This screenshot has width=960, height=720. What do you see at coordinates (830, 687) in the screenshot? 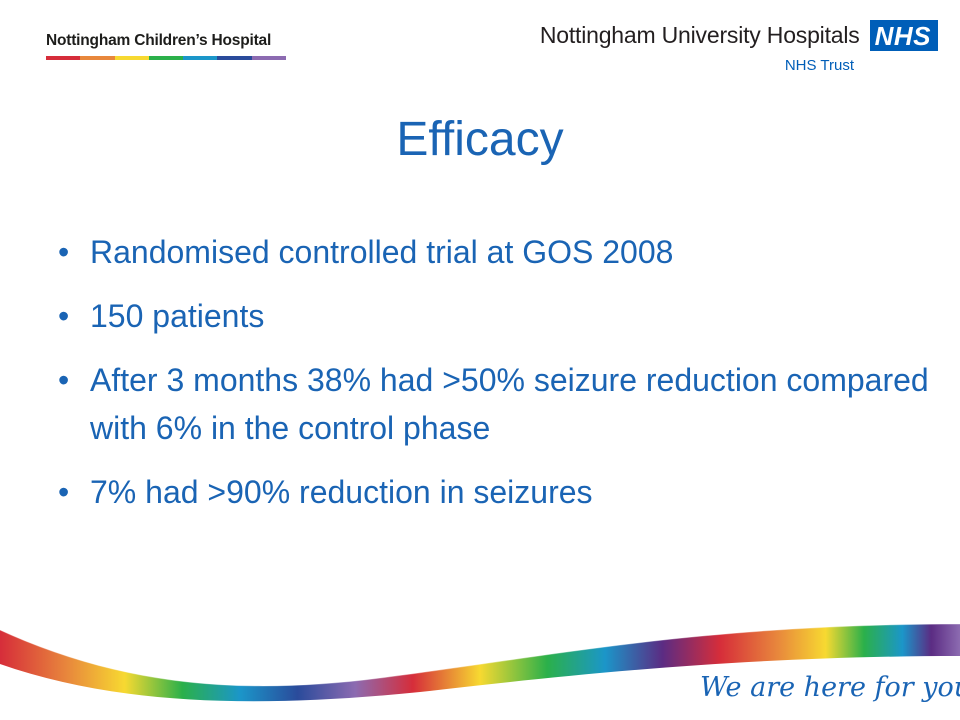
I see `tagline: We are here for you` at bounding box center [830, 687].